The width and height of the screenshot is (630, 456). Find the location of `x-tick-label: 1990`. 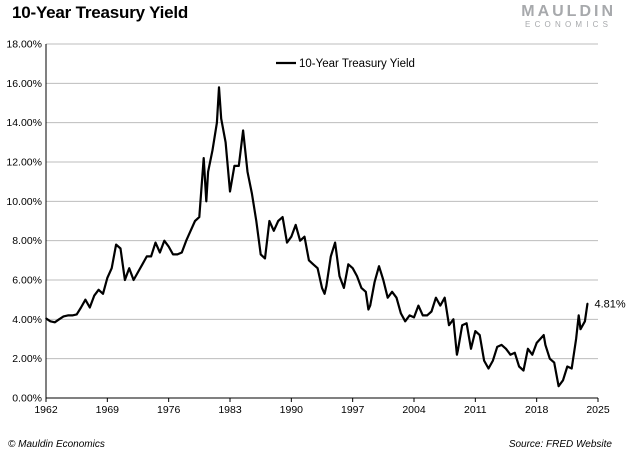

x-tick-label: 1990 is located at coordinates (292, 410).